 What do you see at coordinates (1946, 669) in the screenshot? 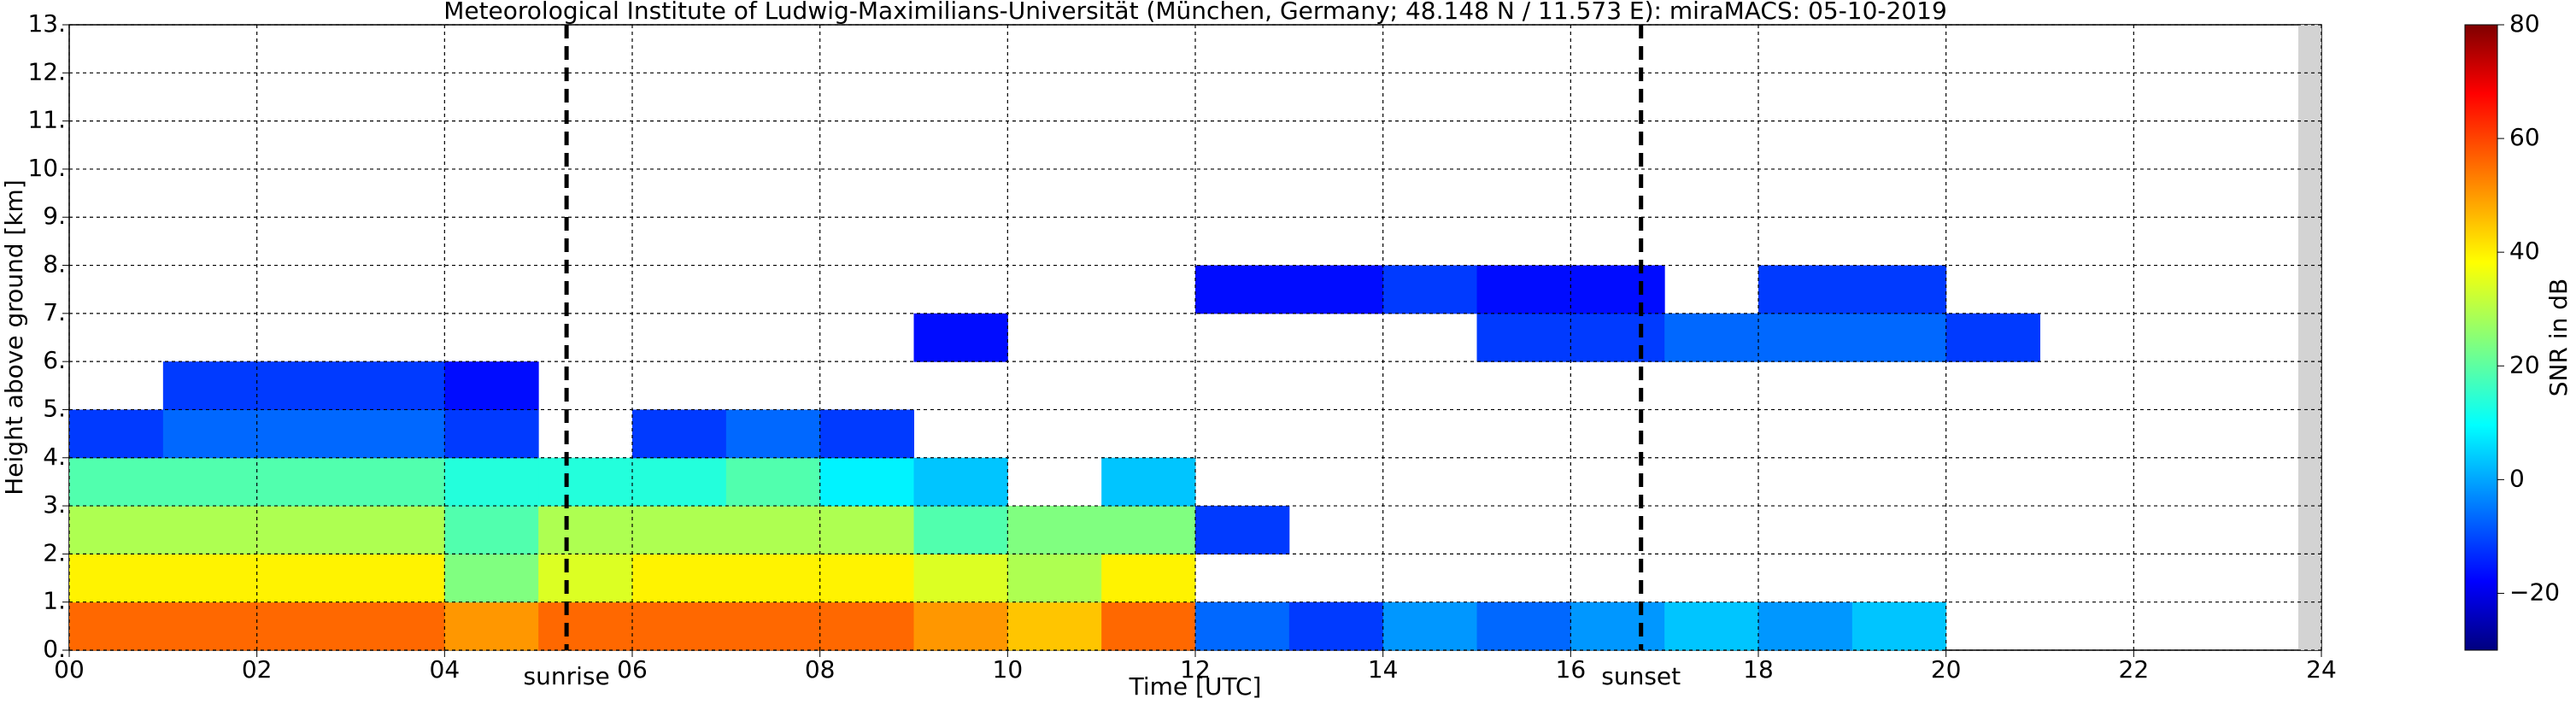
I see `x-tick-label: 20` at bounding box center [1946, 669].